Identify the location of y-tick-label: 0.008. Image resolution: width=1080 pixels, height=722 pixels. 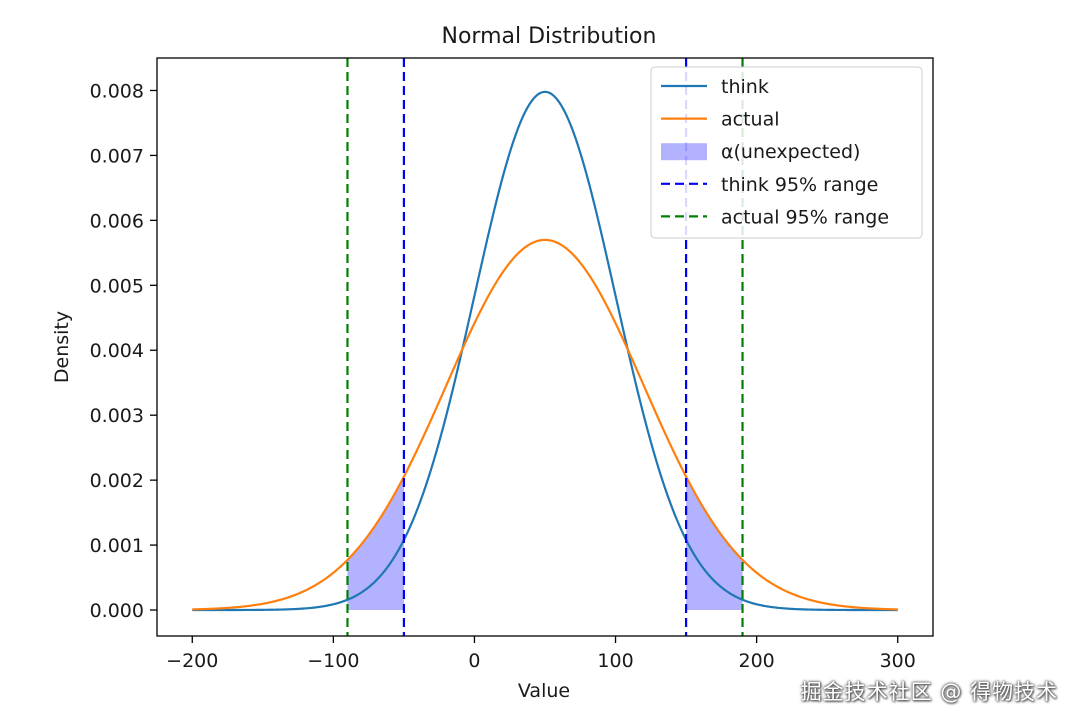
(117, 91).